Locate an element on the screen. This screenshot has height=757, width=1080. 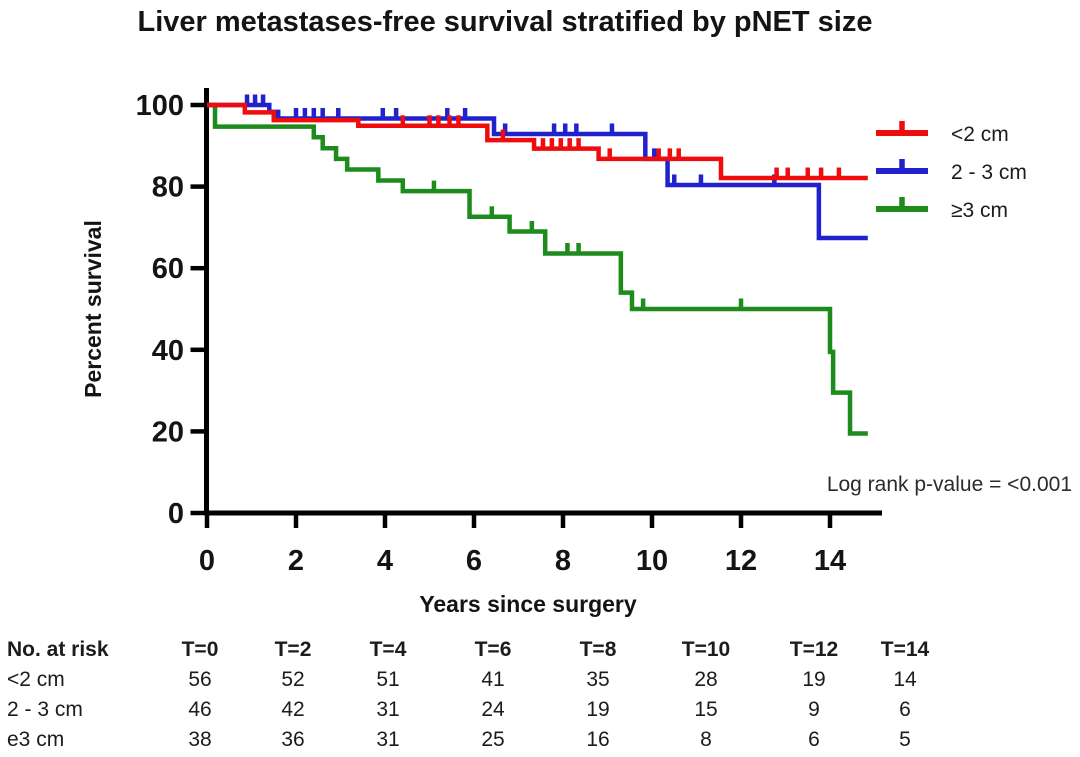
y-tick-label: 80 is located at coordinates (168, 188).